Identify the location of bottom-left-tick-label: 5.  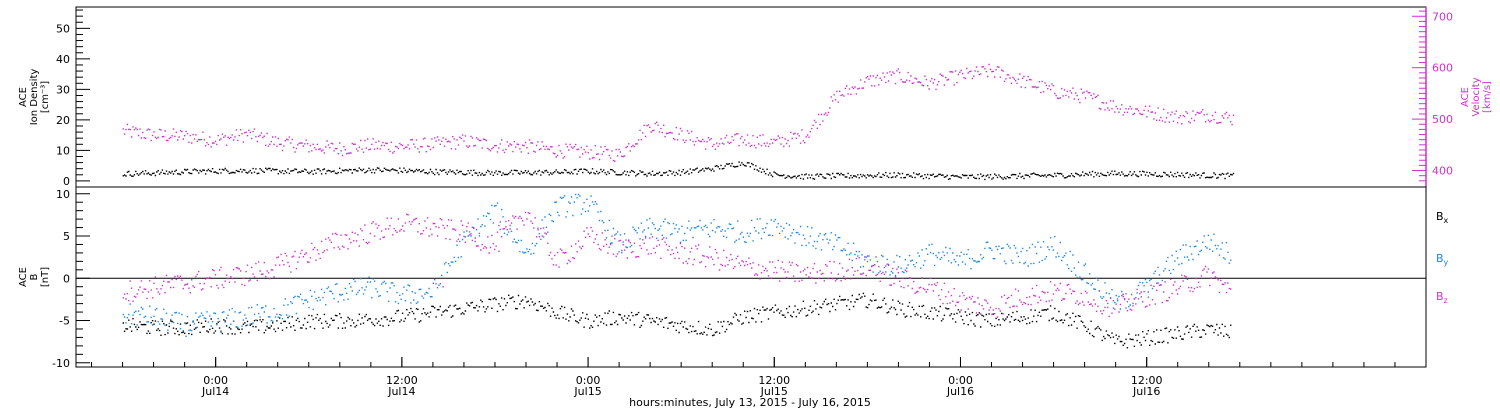
(66, 236).